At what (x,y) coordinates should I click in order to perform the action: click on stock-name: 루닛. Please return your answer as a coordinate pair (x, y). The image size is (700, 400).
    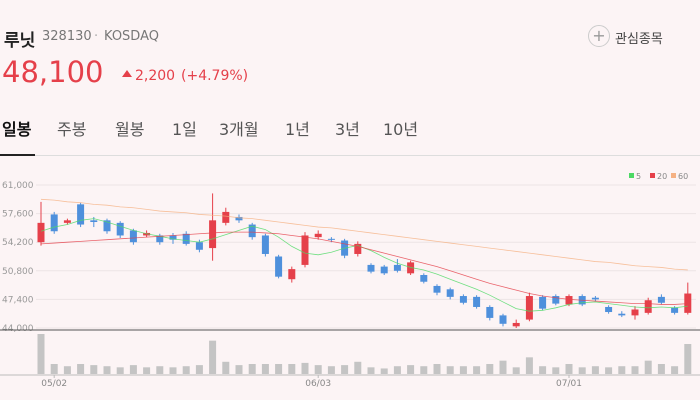
    Looking at the image, I should click on (20, 41).